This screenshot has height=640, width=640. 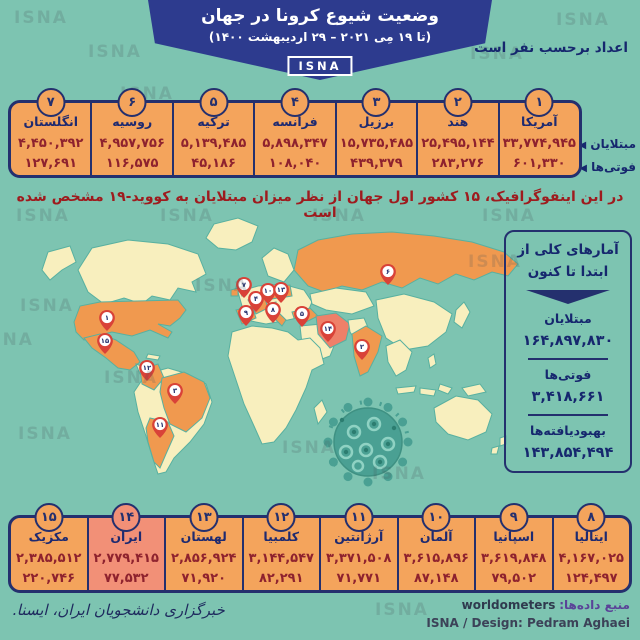 I want to click on totals-recovered-value: ۱۴۳,۸۵۴,۴۹۴, so click(x=568, y=453).